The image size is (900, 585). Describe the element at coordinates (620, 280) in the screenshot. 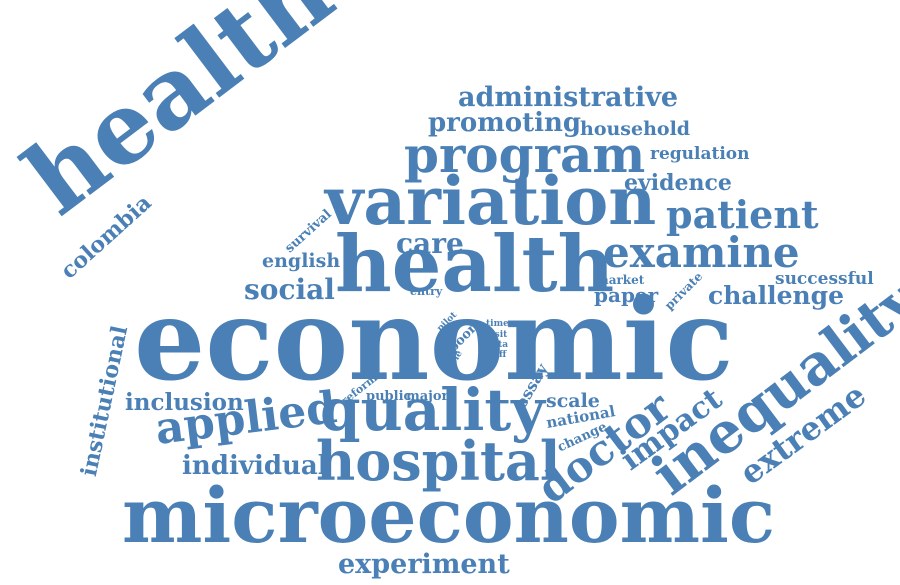

I see `word-market: market` at that location.